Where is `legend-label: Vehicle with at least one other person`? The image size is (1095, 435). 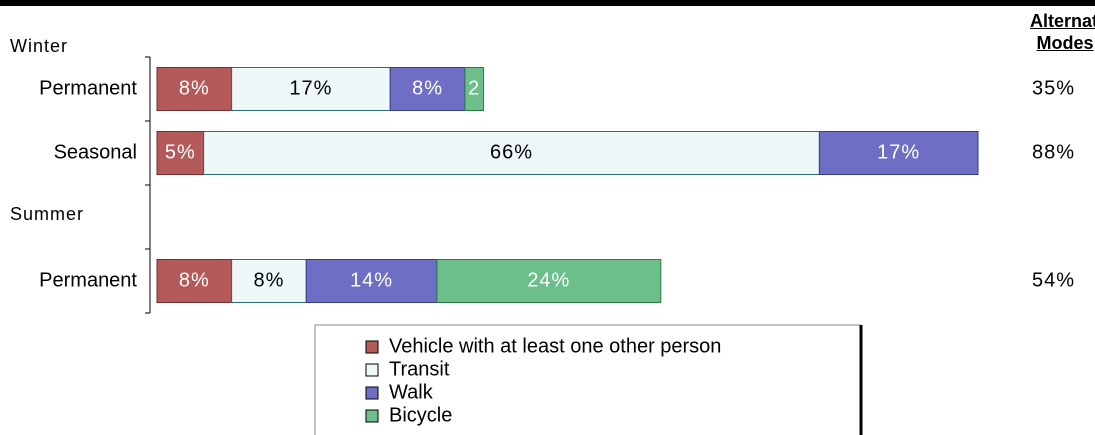 legend-label: Vehicle with at least one other person is located at coordinates (555, 346).